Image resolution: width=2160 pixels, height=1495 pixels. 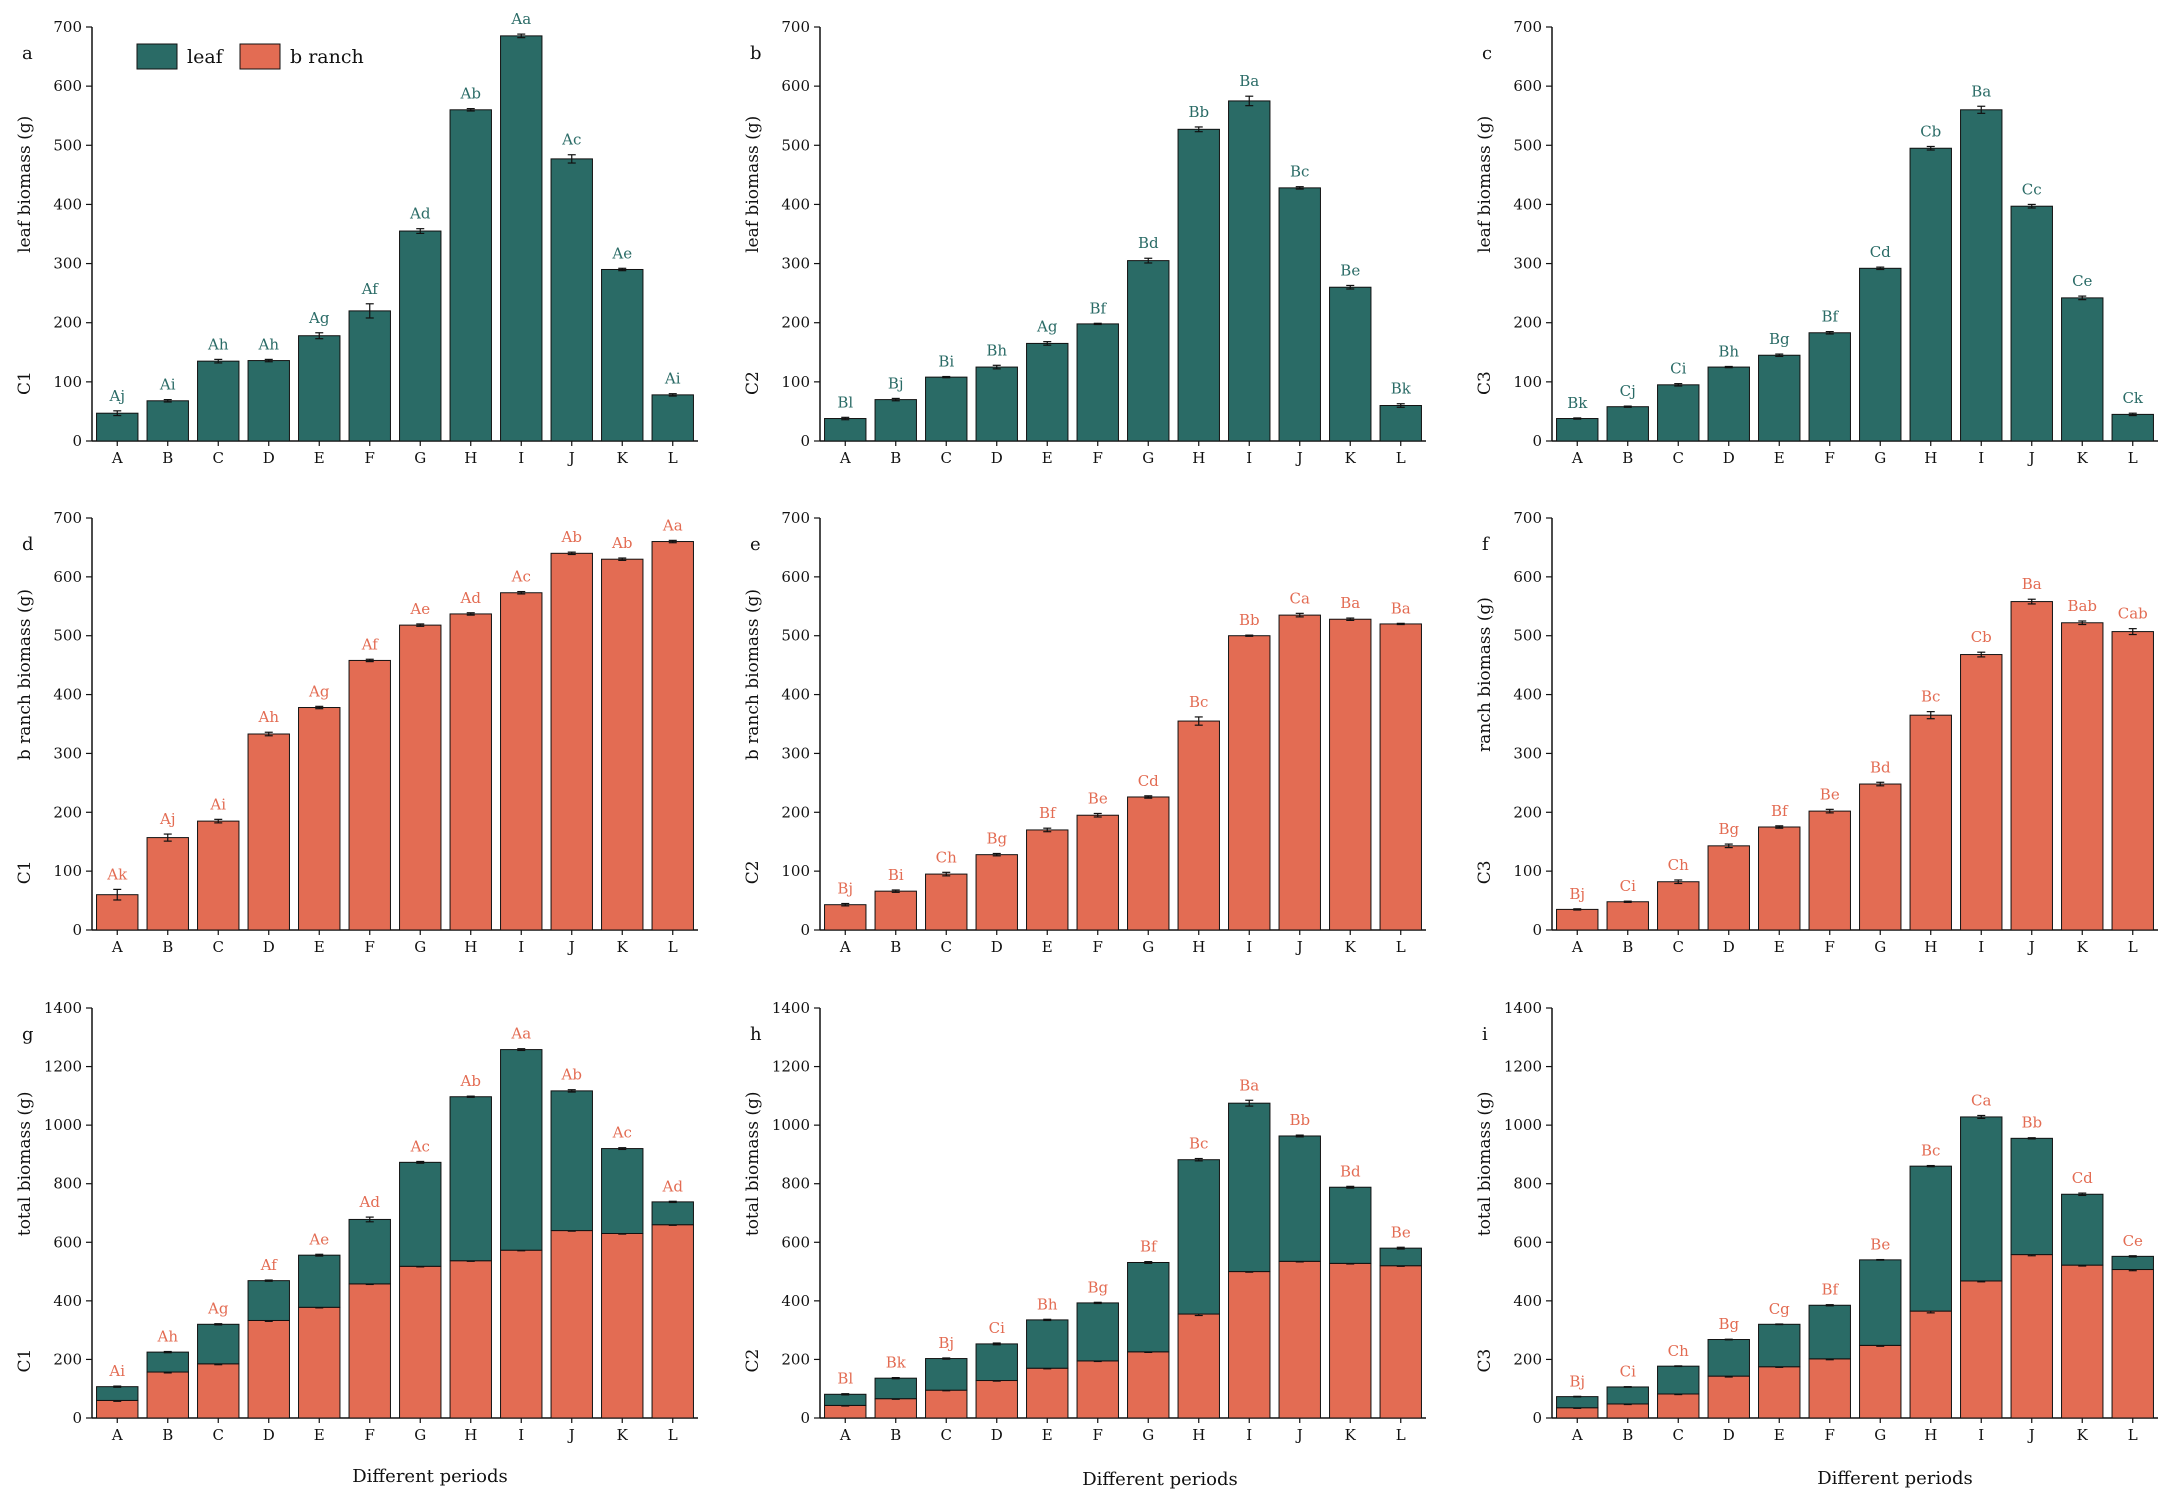 What do you see at coordinates (795, 1301) in the screenshot?
I see `y-tick-label: 400` at bounding box center [795, 1301].